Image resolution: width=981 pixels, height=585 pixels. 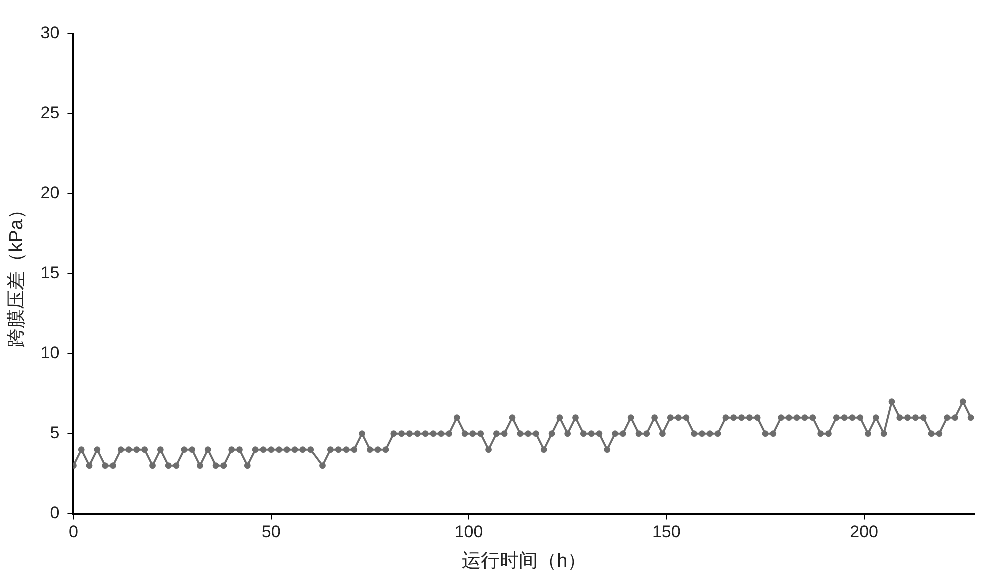 I want to click on x-tick-label: 150, so click(x=666, y=532).